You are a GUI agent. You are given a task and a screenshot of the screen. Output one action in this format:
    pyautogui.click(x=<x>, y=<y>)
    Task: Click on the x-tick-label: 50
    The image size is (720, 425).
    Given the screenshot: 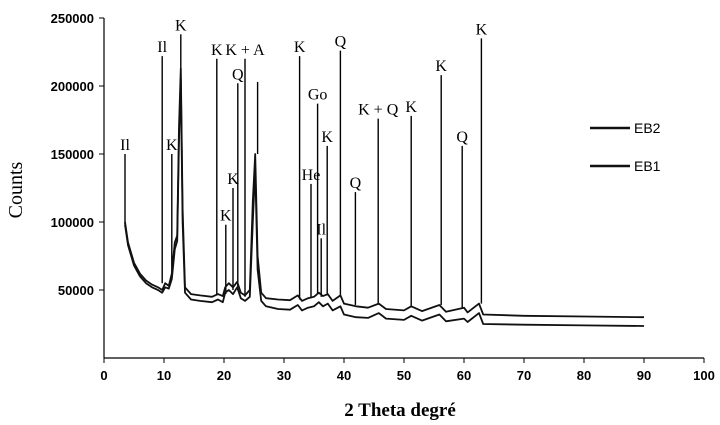 What is the action you would take?
    pyautogui.click(x=404, y=375)
    